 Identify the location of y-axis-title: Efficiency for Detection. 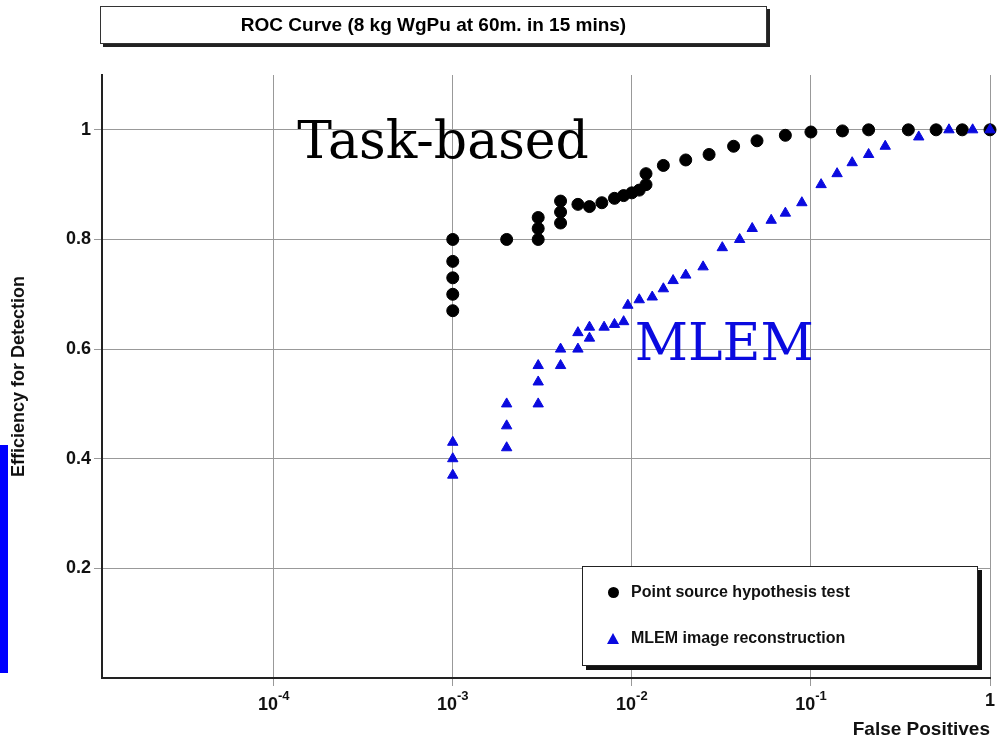
(17, 376).